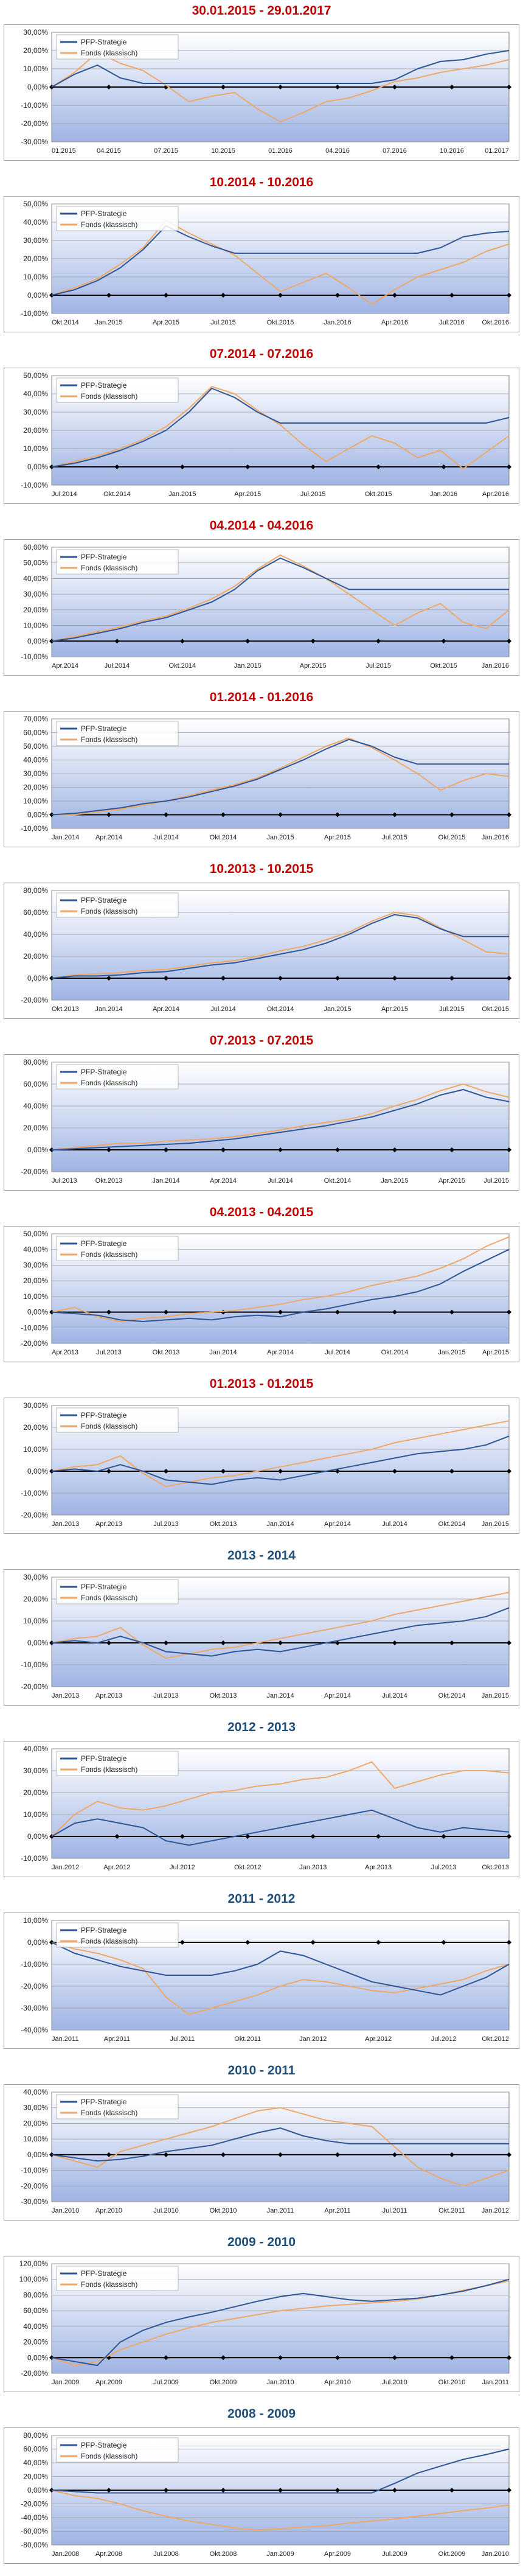 The height and width of the screenshot is (2576, 523). What do you see at coordinates (261, 2070) in the screenshot?
I see `chart-title: 2010 - 2011` at bounding box center [261, 2070].